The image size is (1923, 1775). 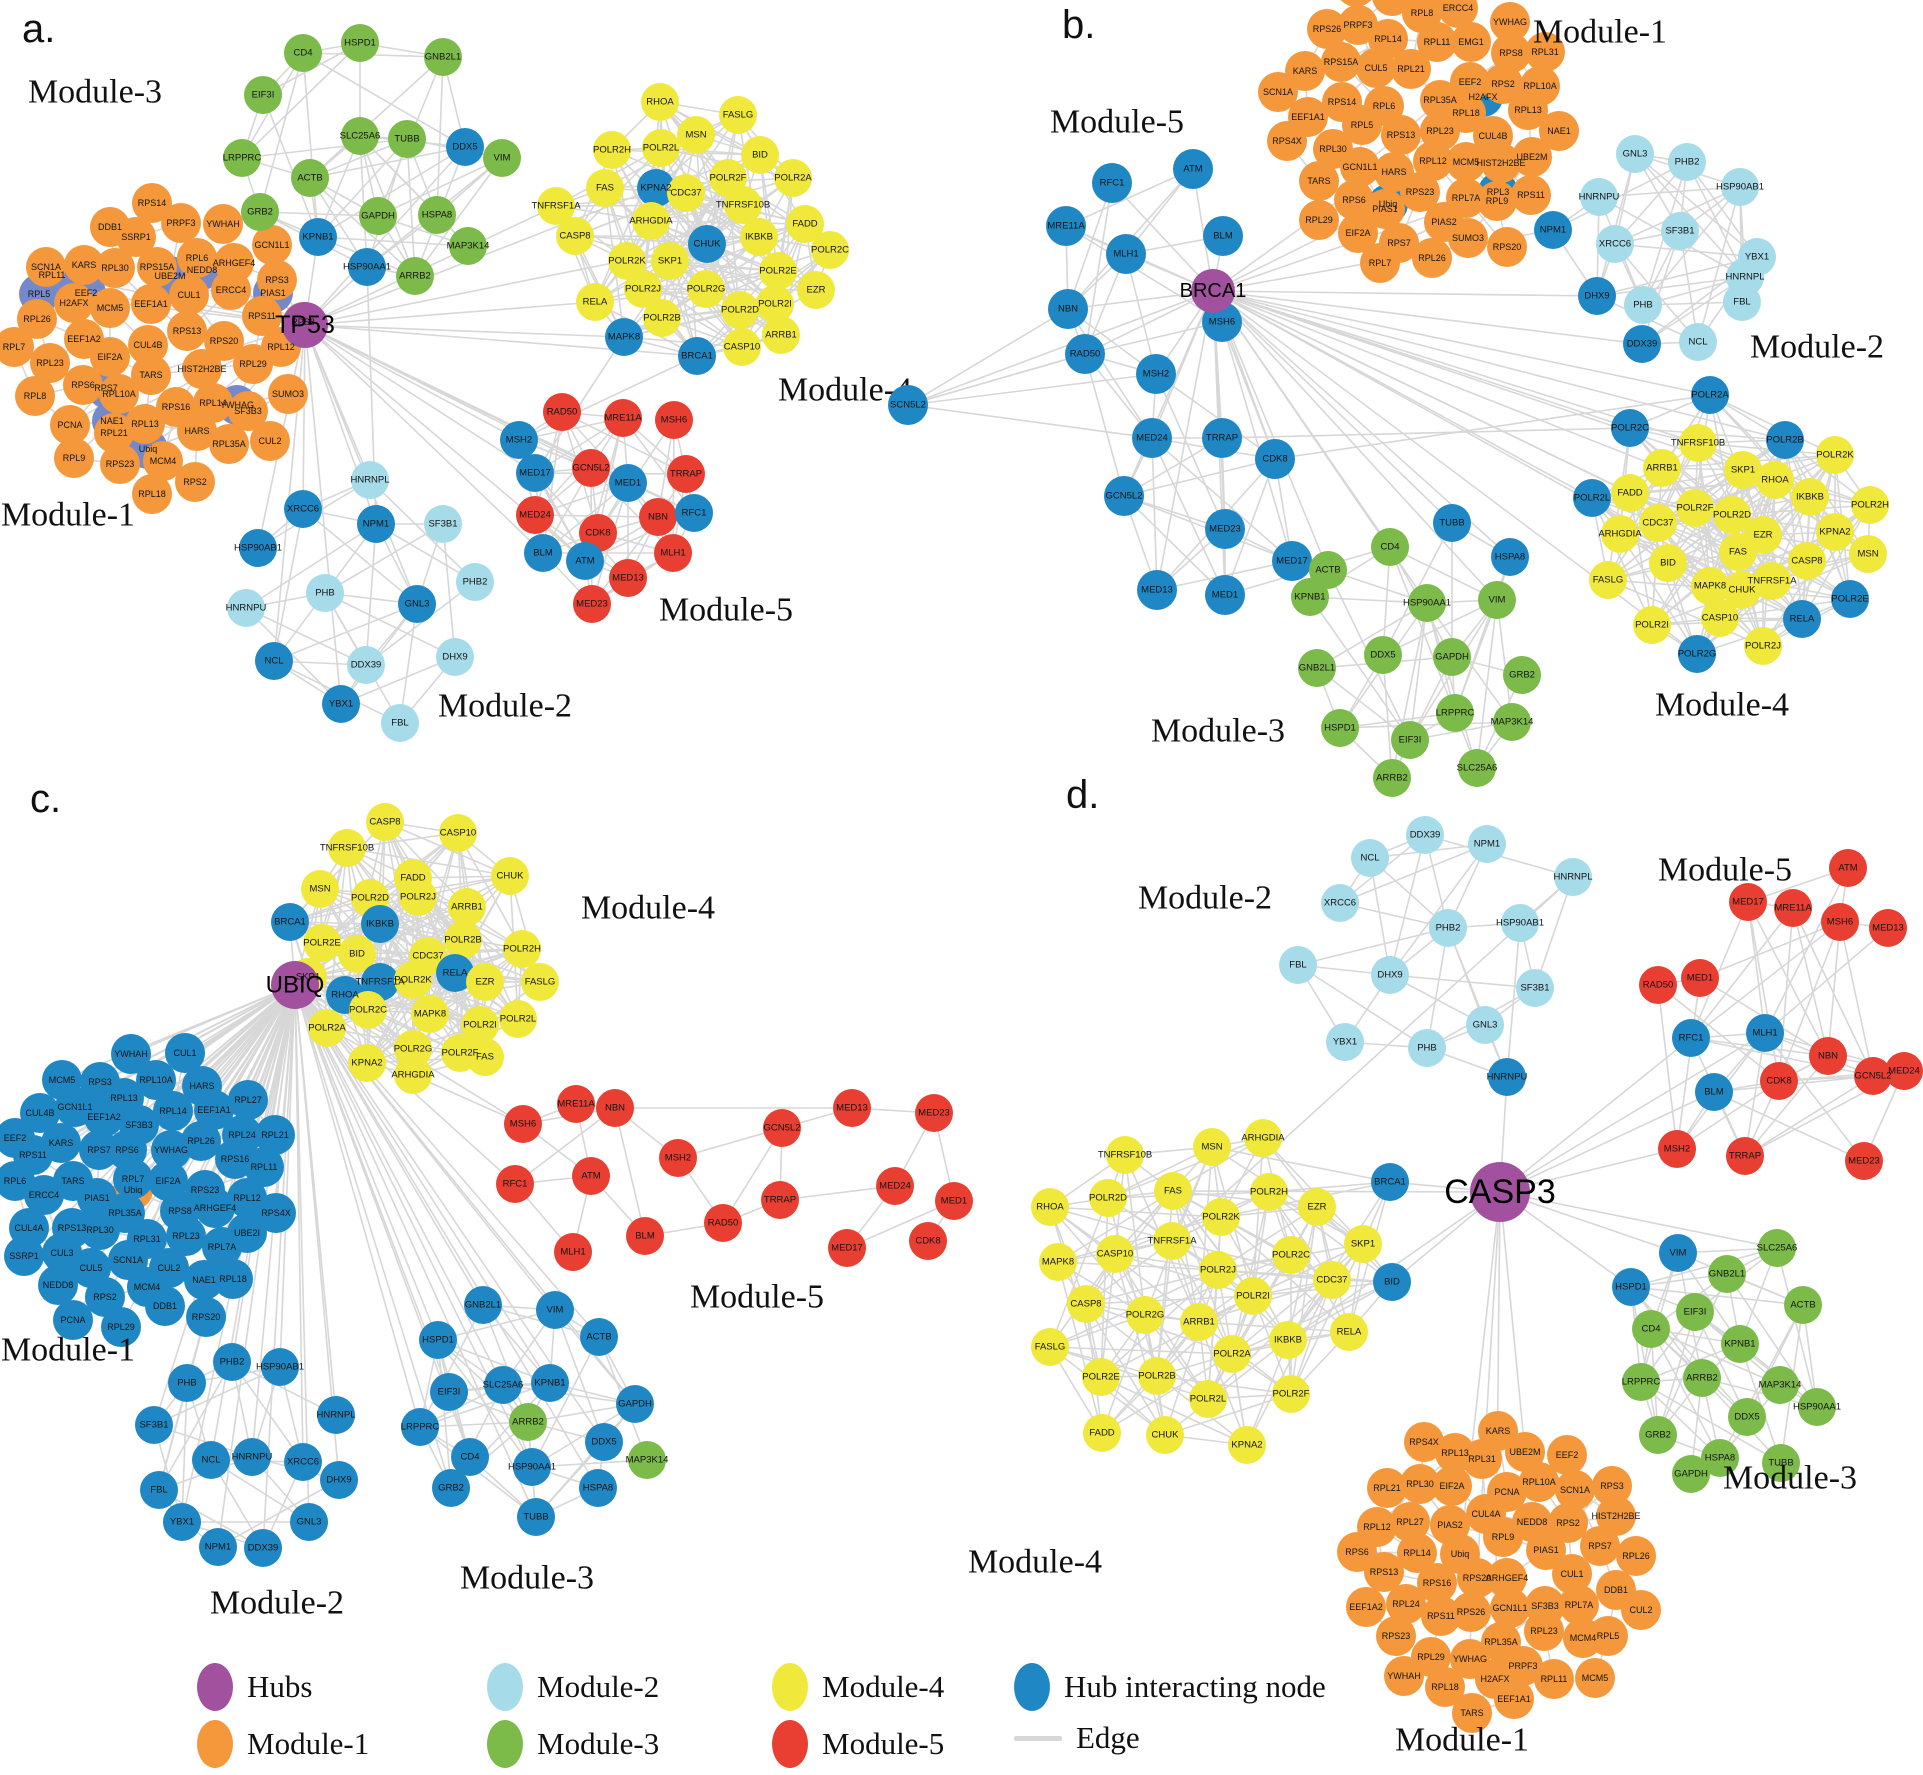 What do you see at coordinates (347, 848) in the screenshot?
I see `node-TNFRSF10B` at bounding box center [347, 848].